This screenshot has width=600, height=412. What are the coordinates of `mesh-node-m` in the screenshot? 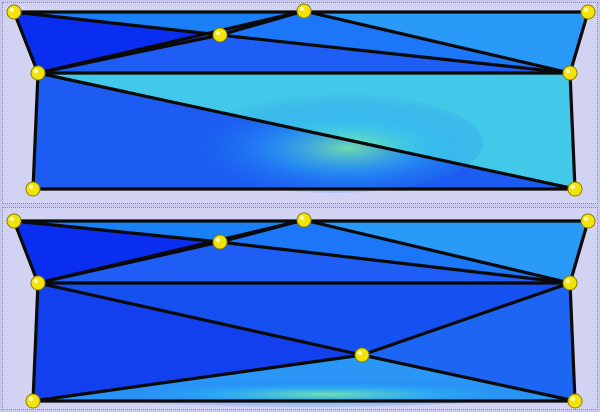 It's located at (362, 355).